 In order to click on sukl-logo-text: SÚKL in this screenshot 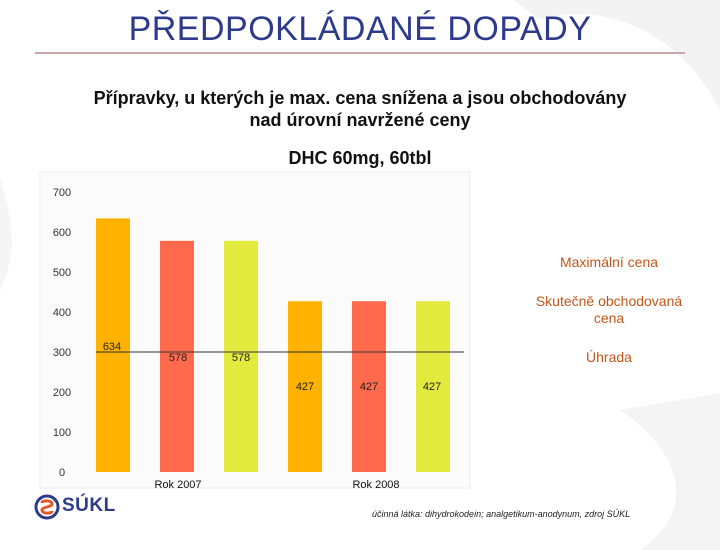, I will do `click(89, 505)`.